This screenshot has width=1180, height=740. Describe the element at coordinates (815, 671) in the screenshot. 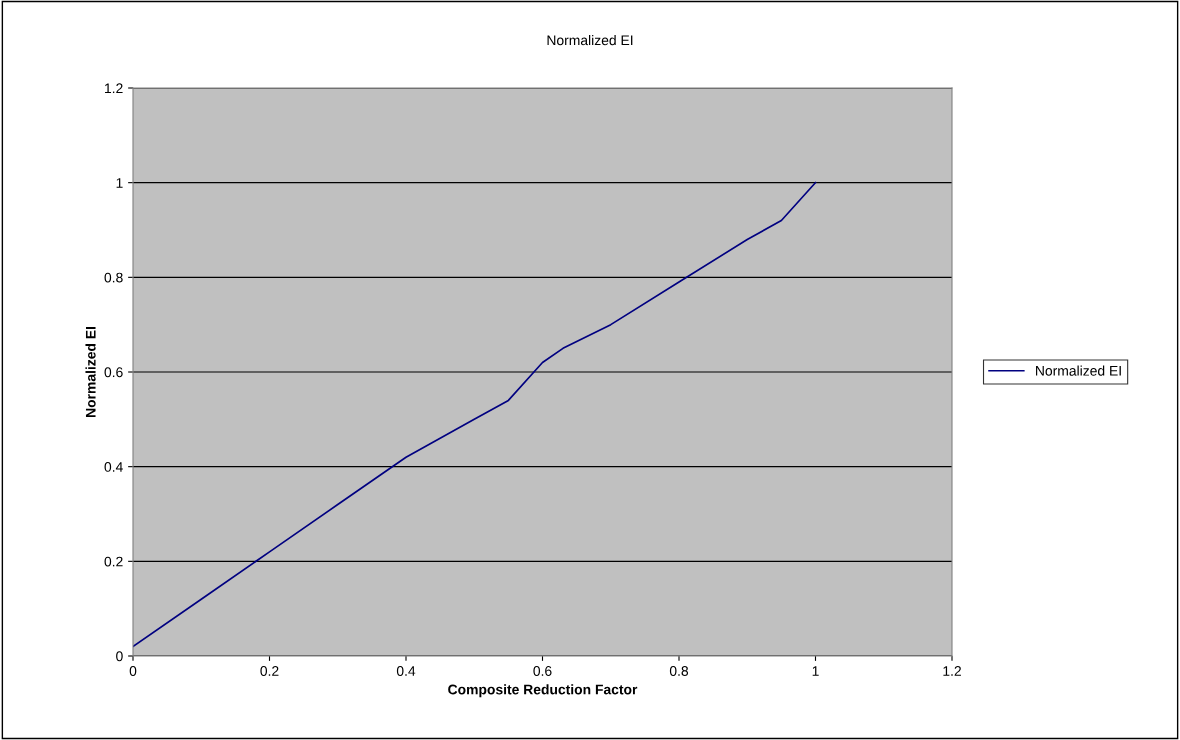

I see `x-tick-label: 1` at that location.